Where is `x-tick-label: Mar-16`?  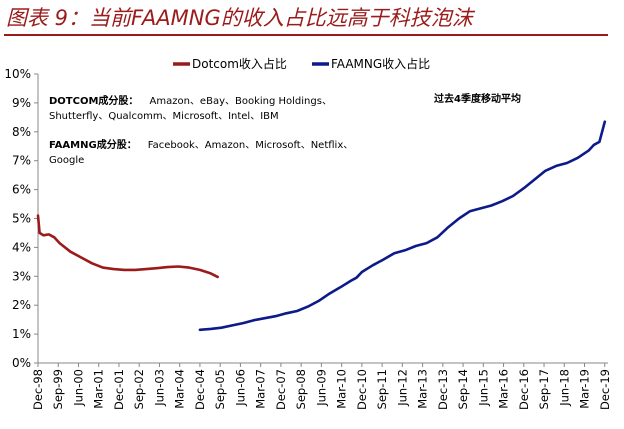
x-tick-label: Mar-16 is located at coordinates (504, 389).